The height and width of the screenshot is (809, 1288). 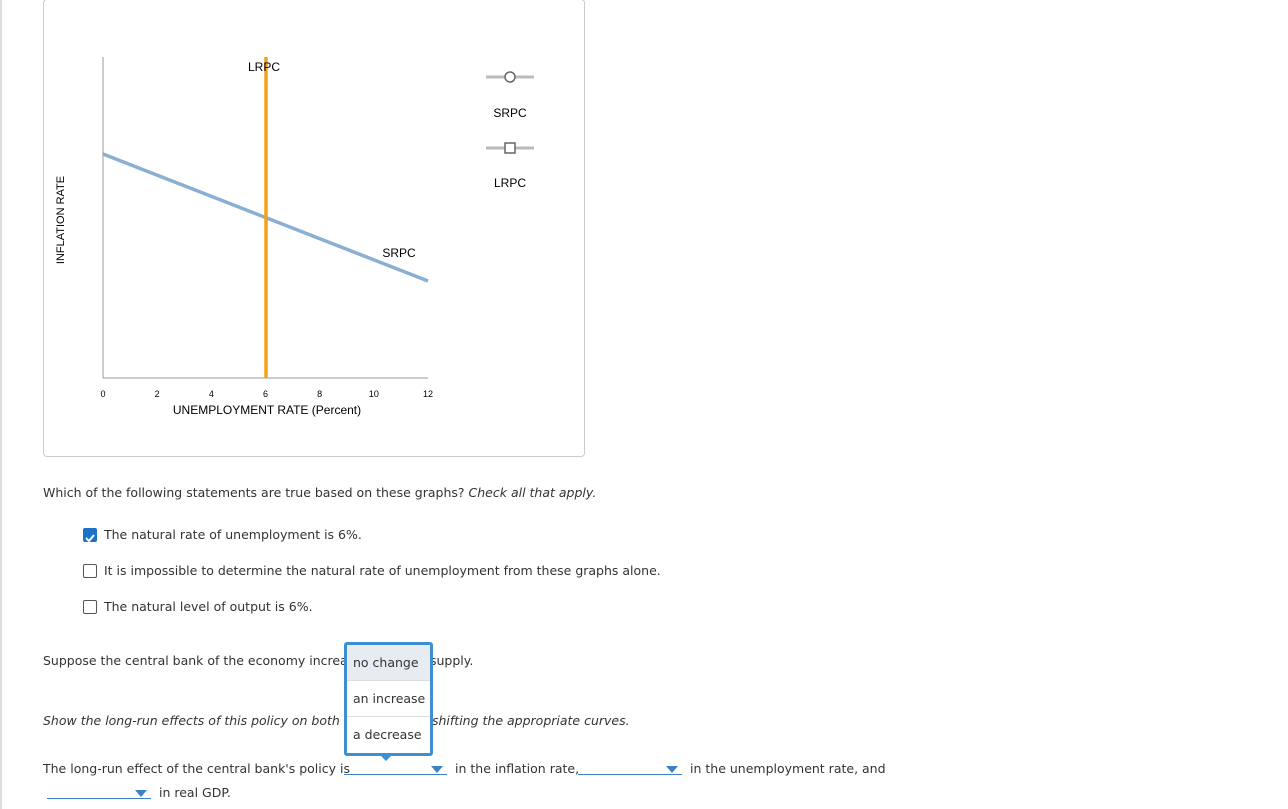 What do you see at coordinates (510, 183) in the screenshot?
I see `legend-label: LRPC` at bounding box center [510, 183].